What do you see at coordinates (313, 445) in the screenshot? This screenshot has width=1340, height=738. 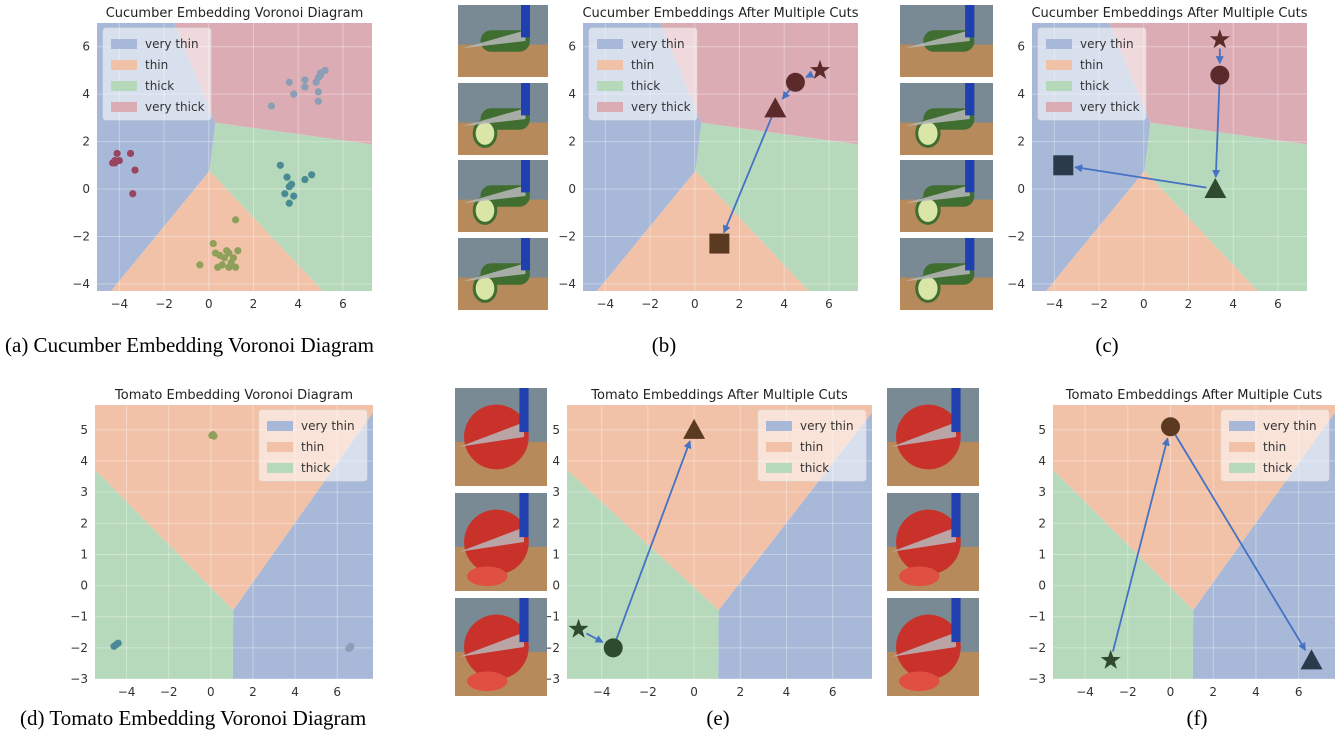 I see `legend: very thin thin thick` at bounding box center [313, 445].